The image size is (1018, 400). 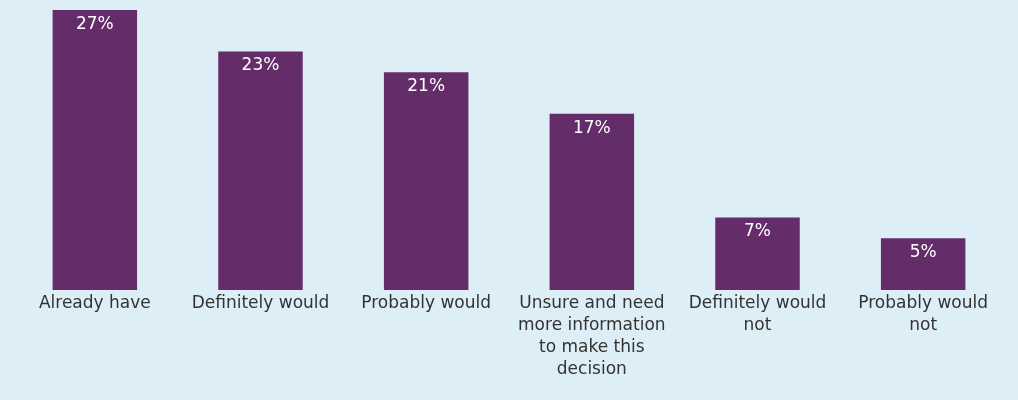 What do you see at coordinates (923, 313) in the screenshot?
I see `x-tick-label: Probably would not` at bounding box center [923, 313].